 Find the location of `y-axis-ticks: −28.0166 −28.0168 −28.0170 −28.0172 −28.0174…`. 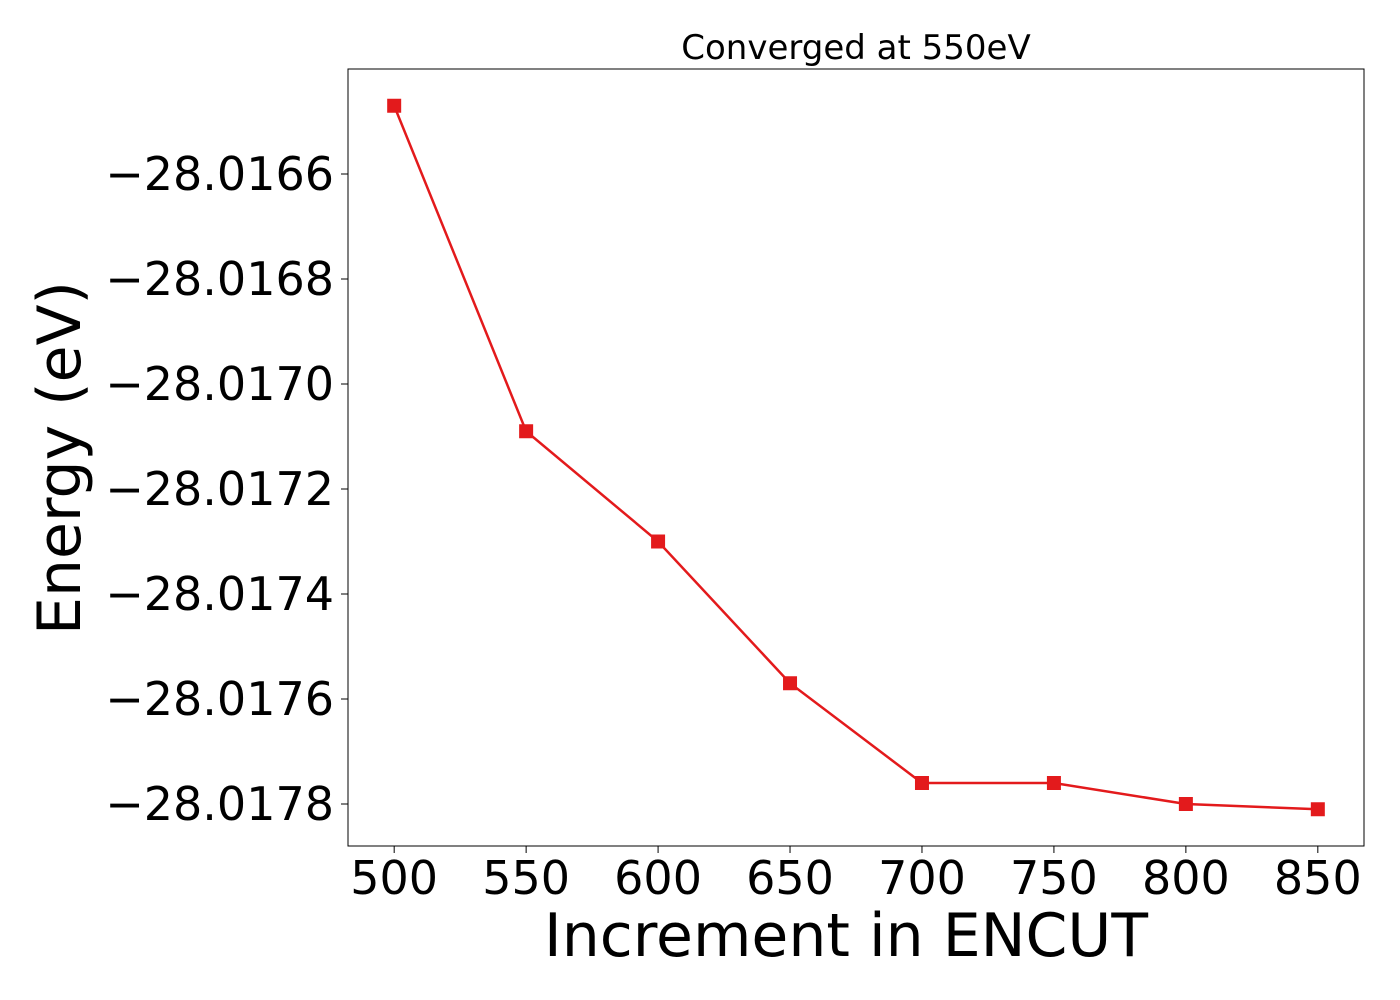

y-axis-ticks: −28.0166 −28.0168 −28.0170 −28.0172 −28.0174… is located at coordinates (226, 489).